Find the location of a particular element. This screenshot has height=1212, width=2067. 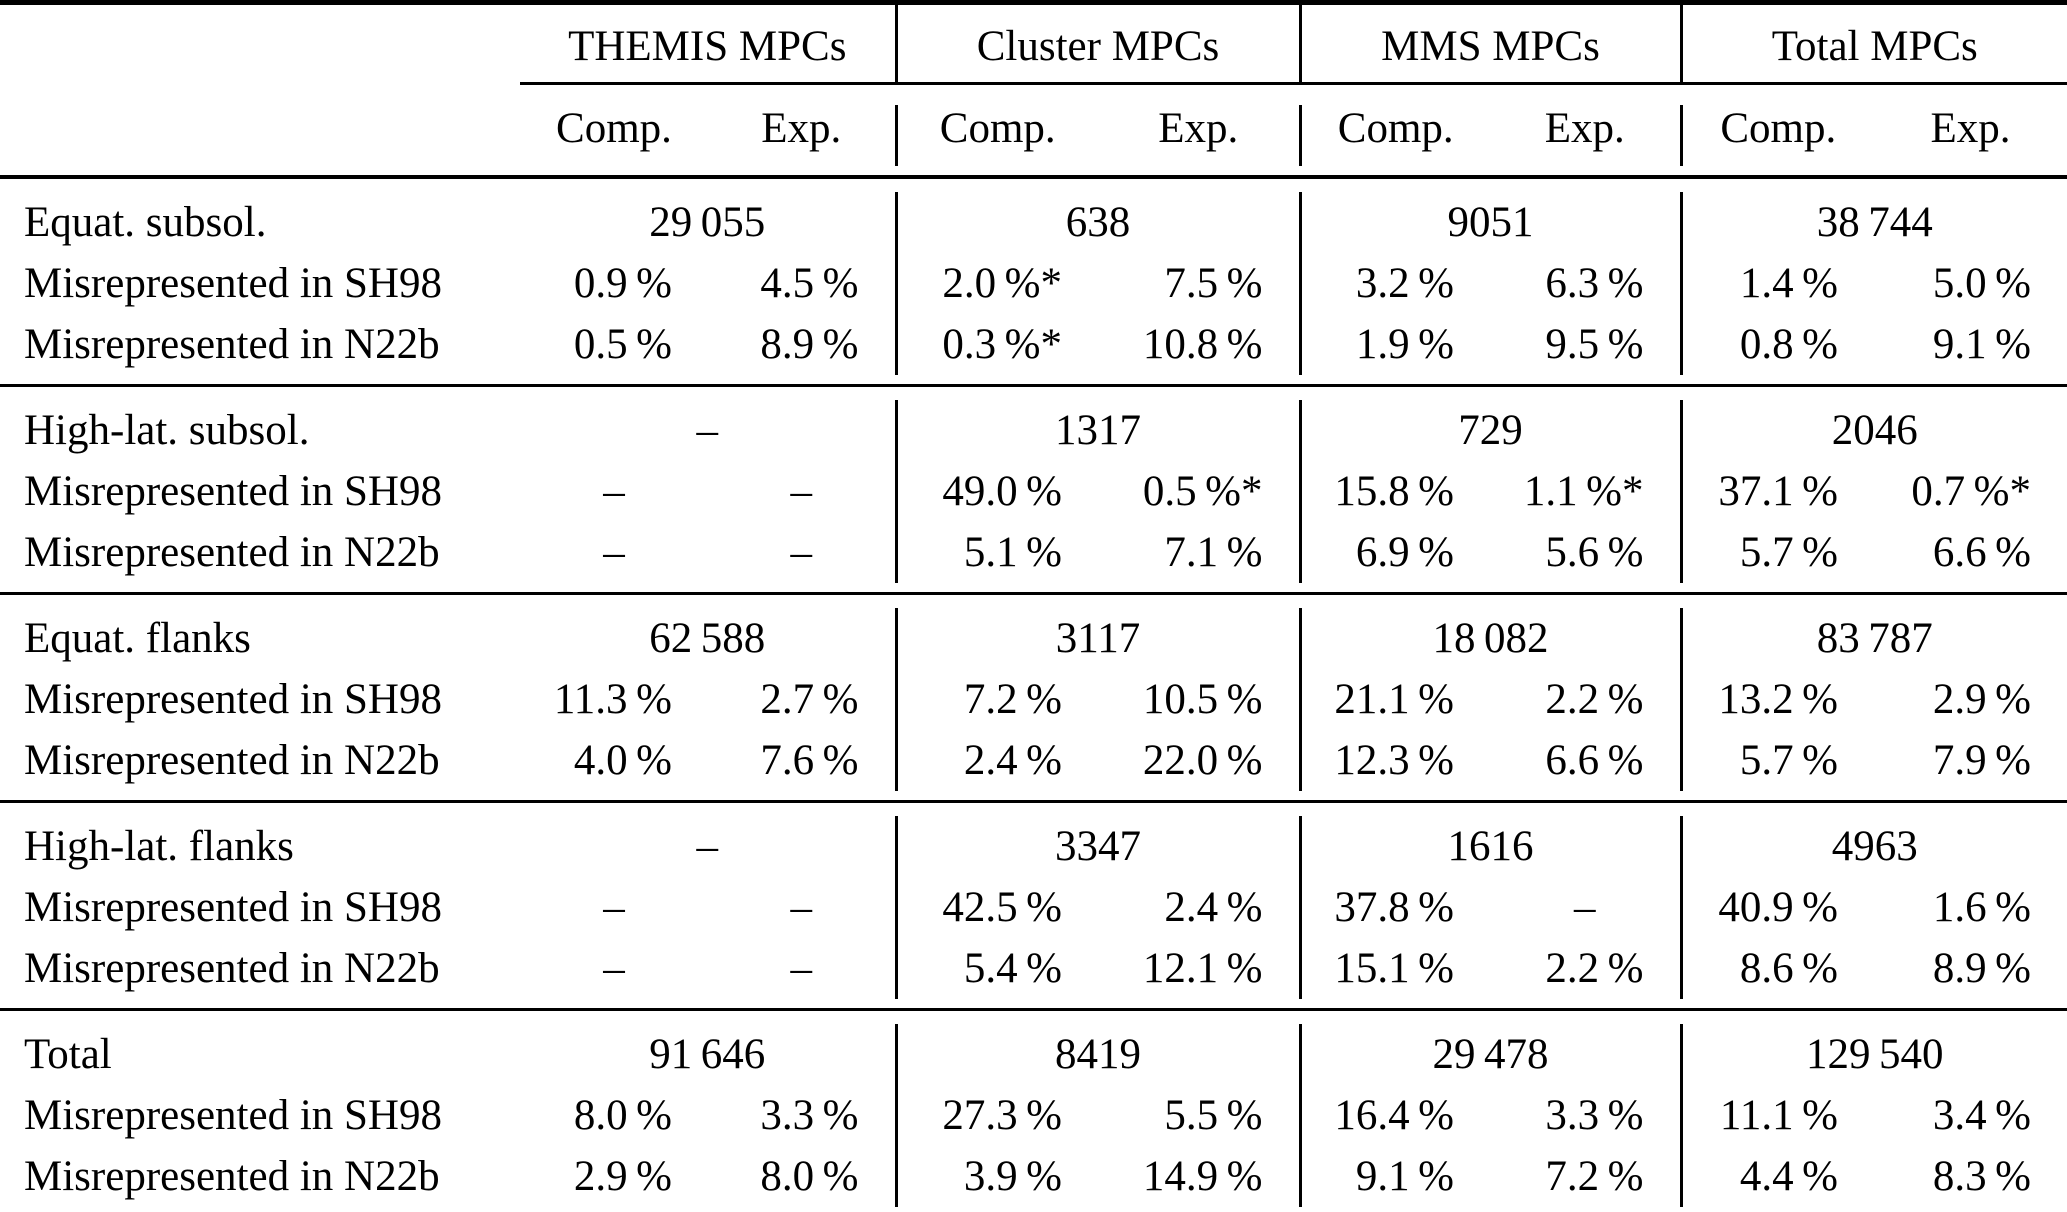

value-cluster-comp: 2.4 % is located at coordinates (1012, 760).